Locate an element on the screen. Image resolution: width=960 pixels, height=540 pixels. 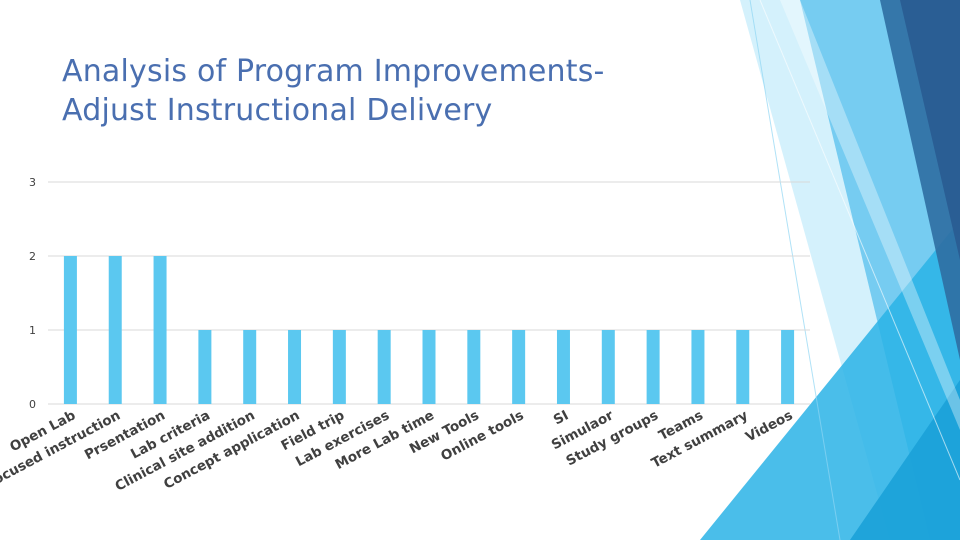
slide-title-line-1: Analysis of Program Improvements- is located at coordinates (333, 71).